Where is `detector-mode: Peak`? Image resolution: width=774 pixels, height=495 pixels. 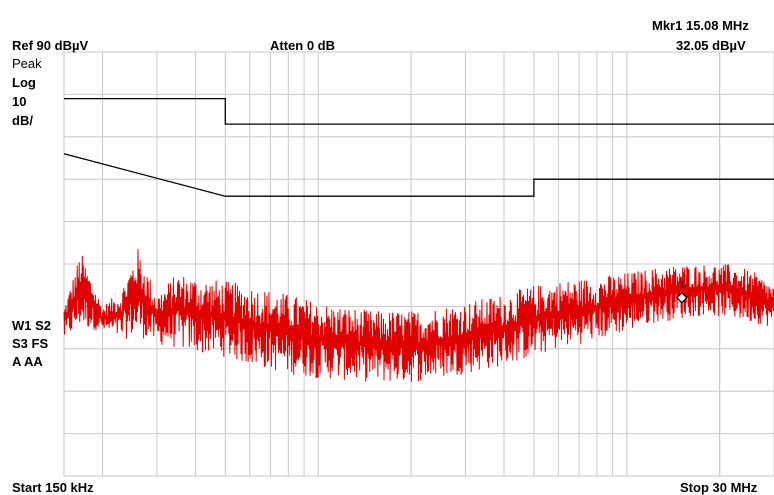 detector-mode: Peak is located at coordinates (27, 63).